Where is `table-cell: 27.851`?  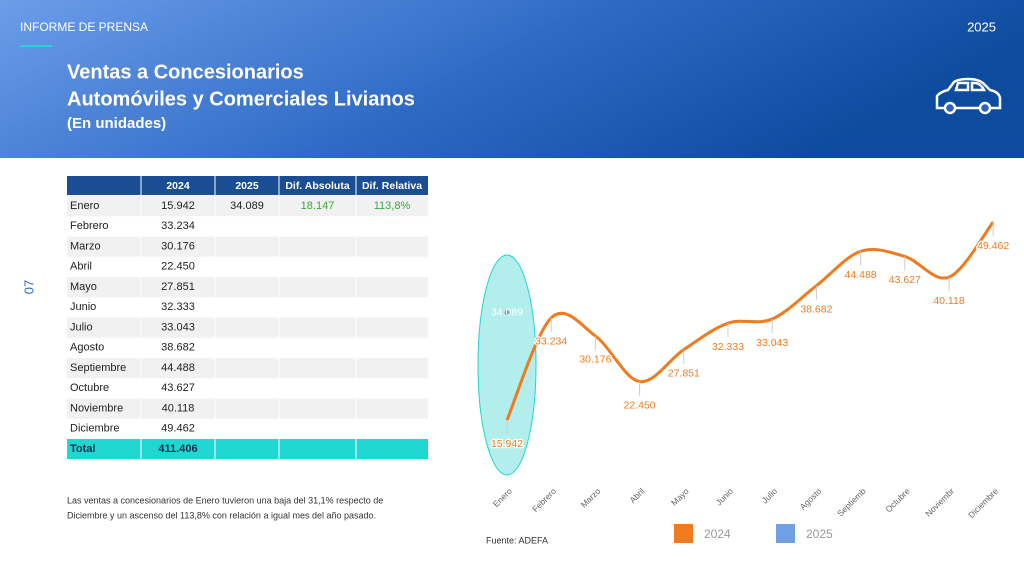 table-cell: 27.851 is located at coordinates (178, 287).